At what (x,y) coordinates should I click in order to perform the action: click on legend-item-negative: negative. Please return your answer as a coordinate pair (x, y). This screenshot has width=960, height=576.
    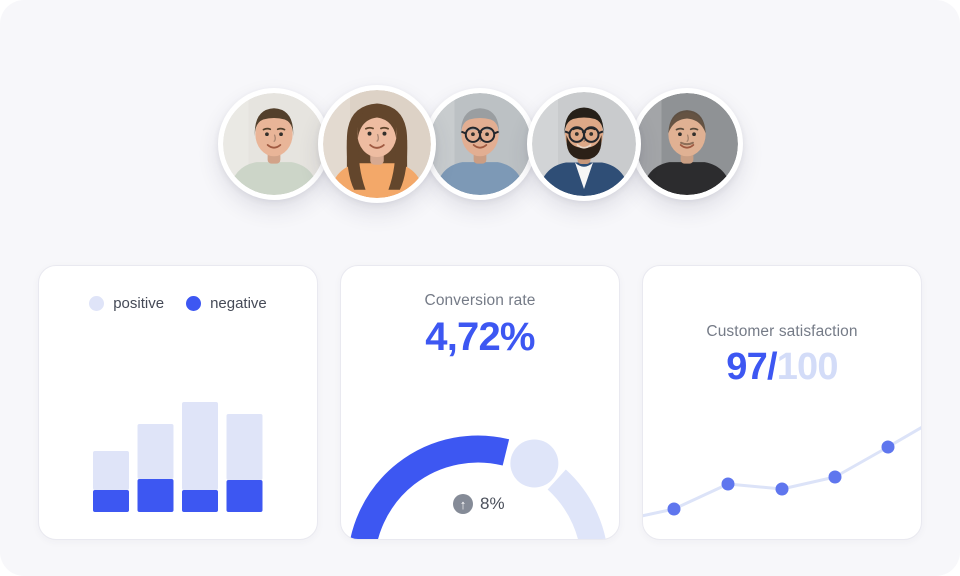
    Looking at the image, I should click on (226, 303).